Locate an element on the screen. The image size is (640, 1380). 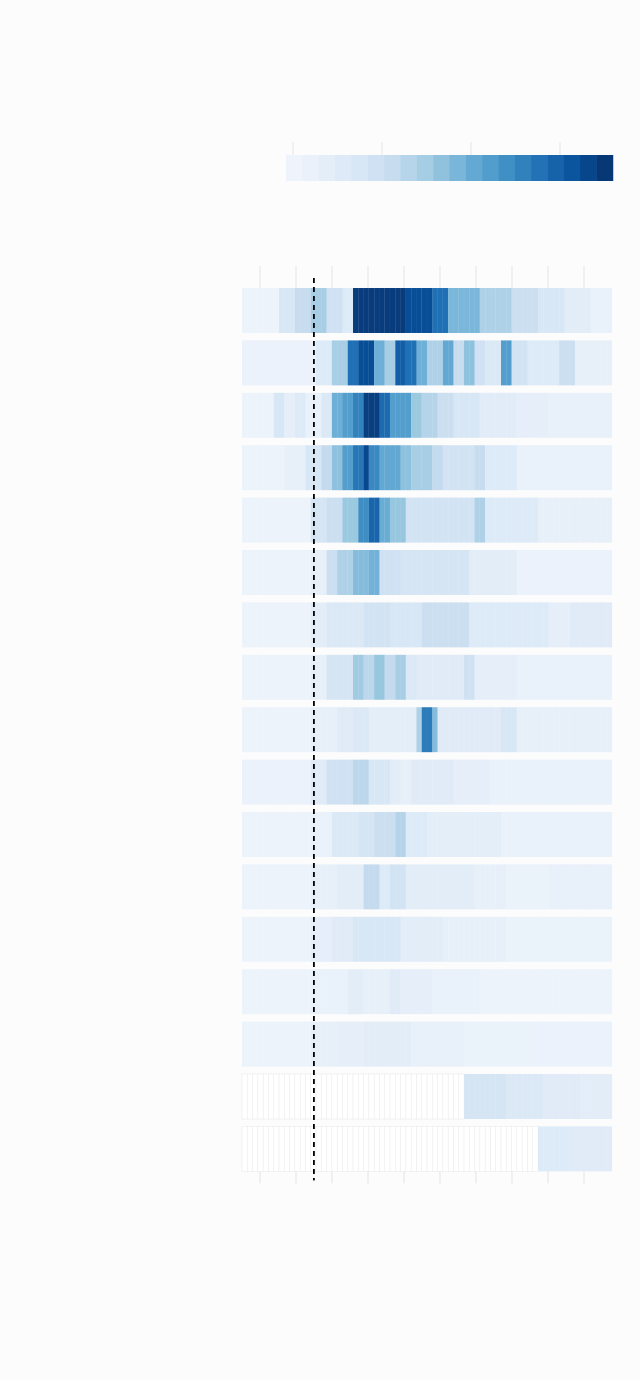
top-axis-ticks is located at coordinates (422, 277).